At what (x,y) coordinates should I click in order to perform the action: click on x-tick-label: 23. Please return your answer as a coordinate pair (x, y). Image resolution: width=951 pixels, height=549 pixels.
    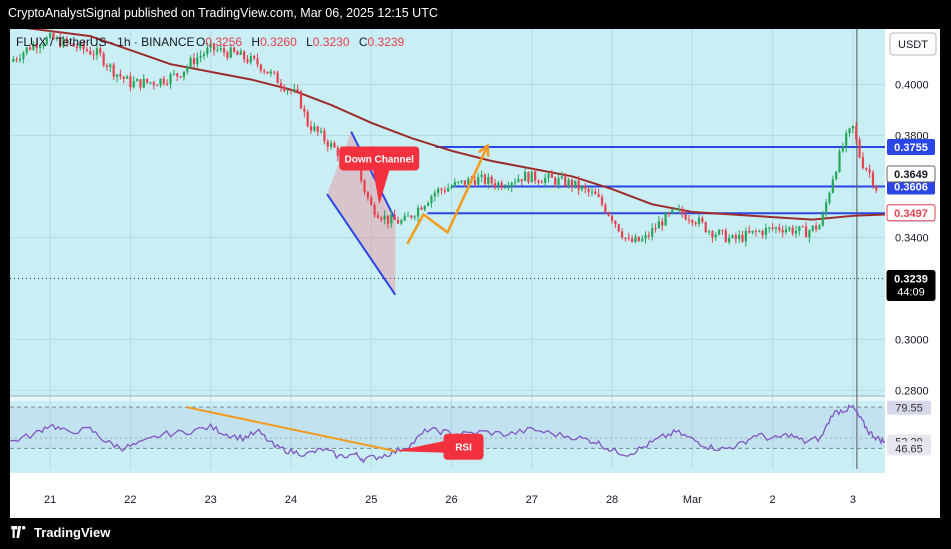
    Looking at the image, I should click on (211, 500).